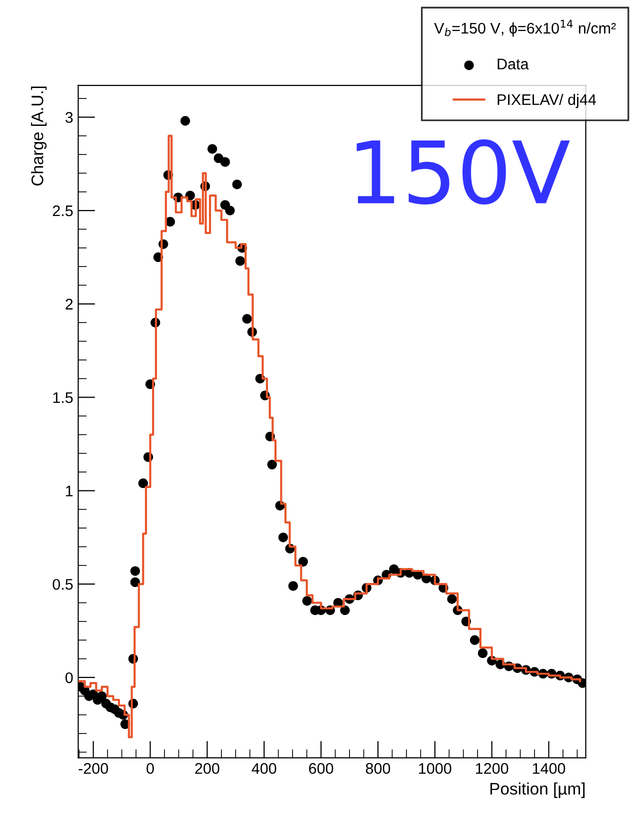 Image resolution: width=636 pixels, height=821 pixels. I want to click on y-tick-label: 0.5, so click(62, 584).